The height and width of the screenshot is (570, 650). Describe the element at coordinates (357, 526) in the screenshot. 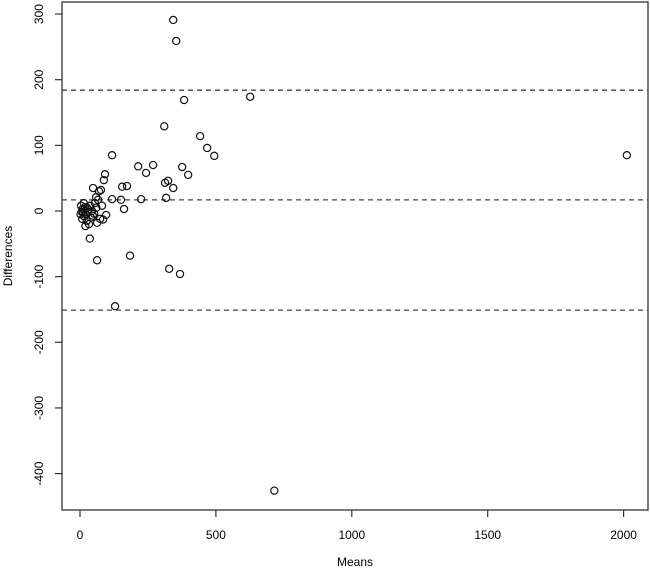

I see `x-axis: 0 500 1000 1500 2000` at that location.